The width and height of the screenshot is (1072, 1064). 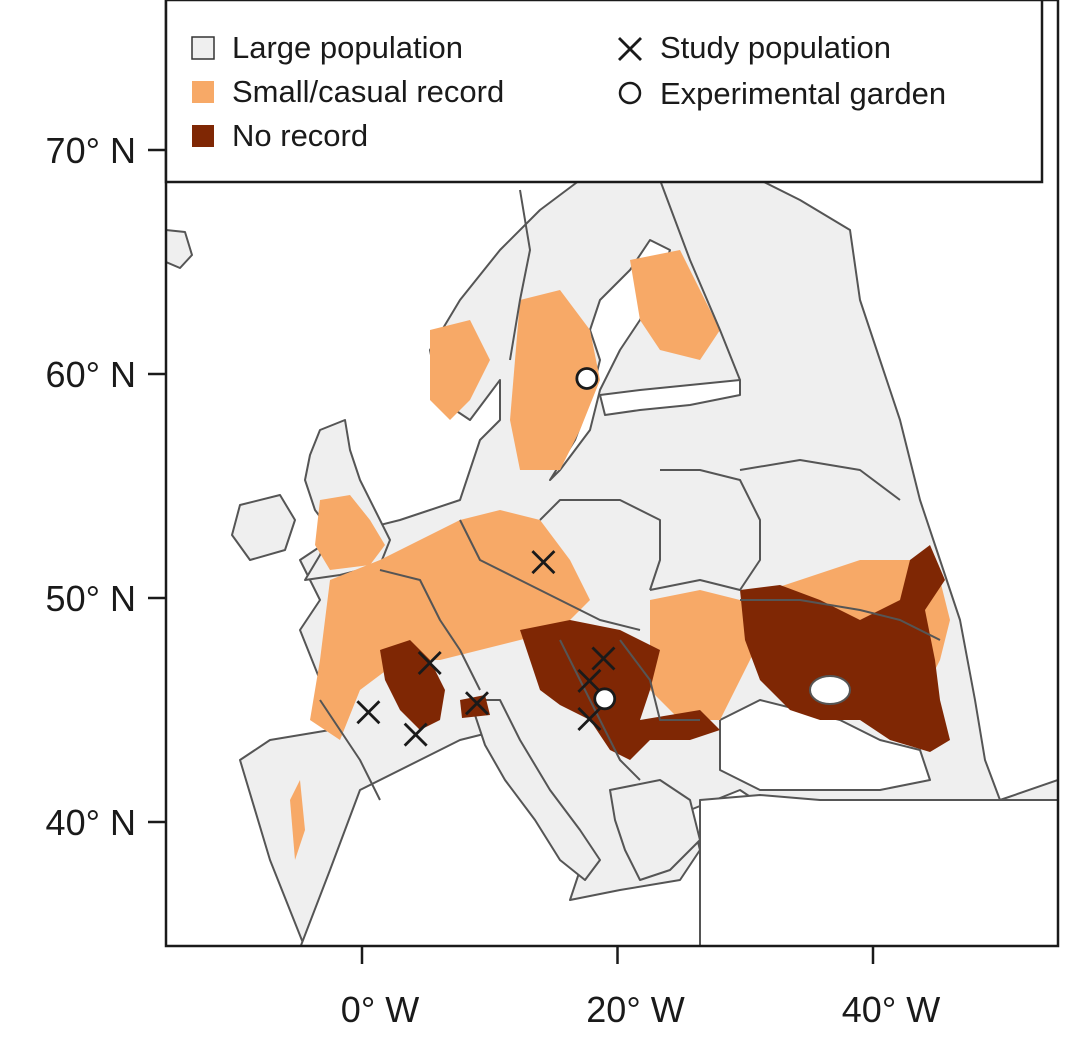 I want to click on legend-box, so click(x=604, y=92).